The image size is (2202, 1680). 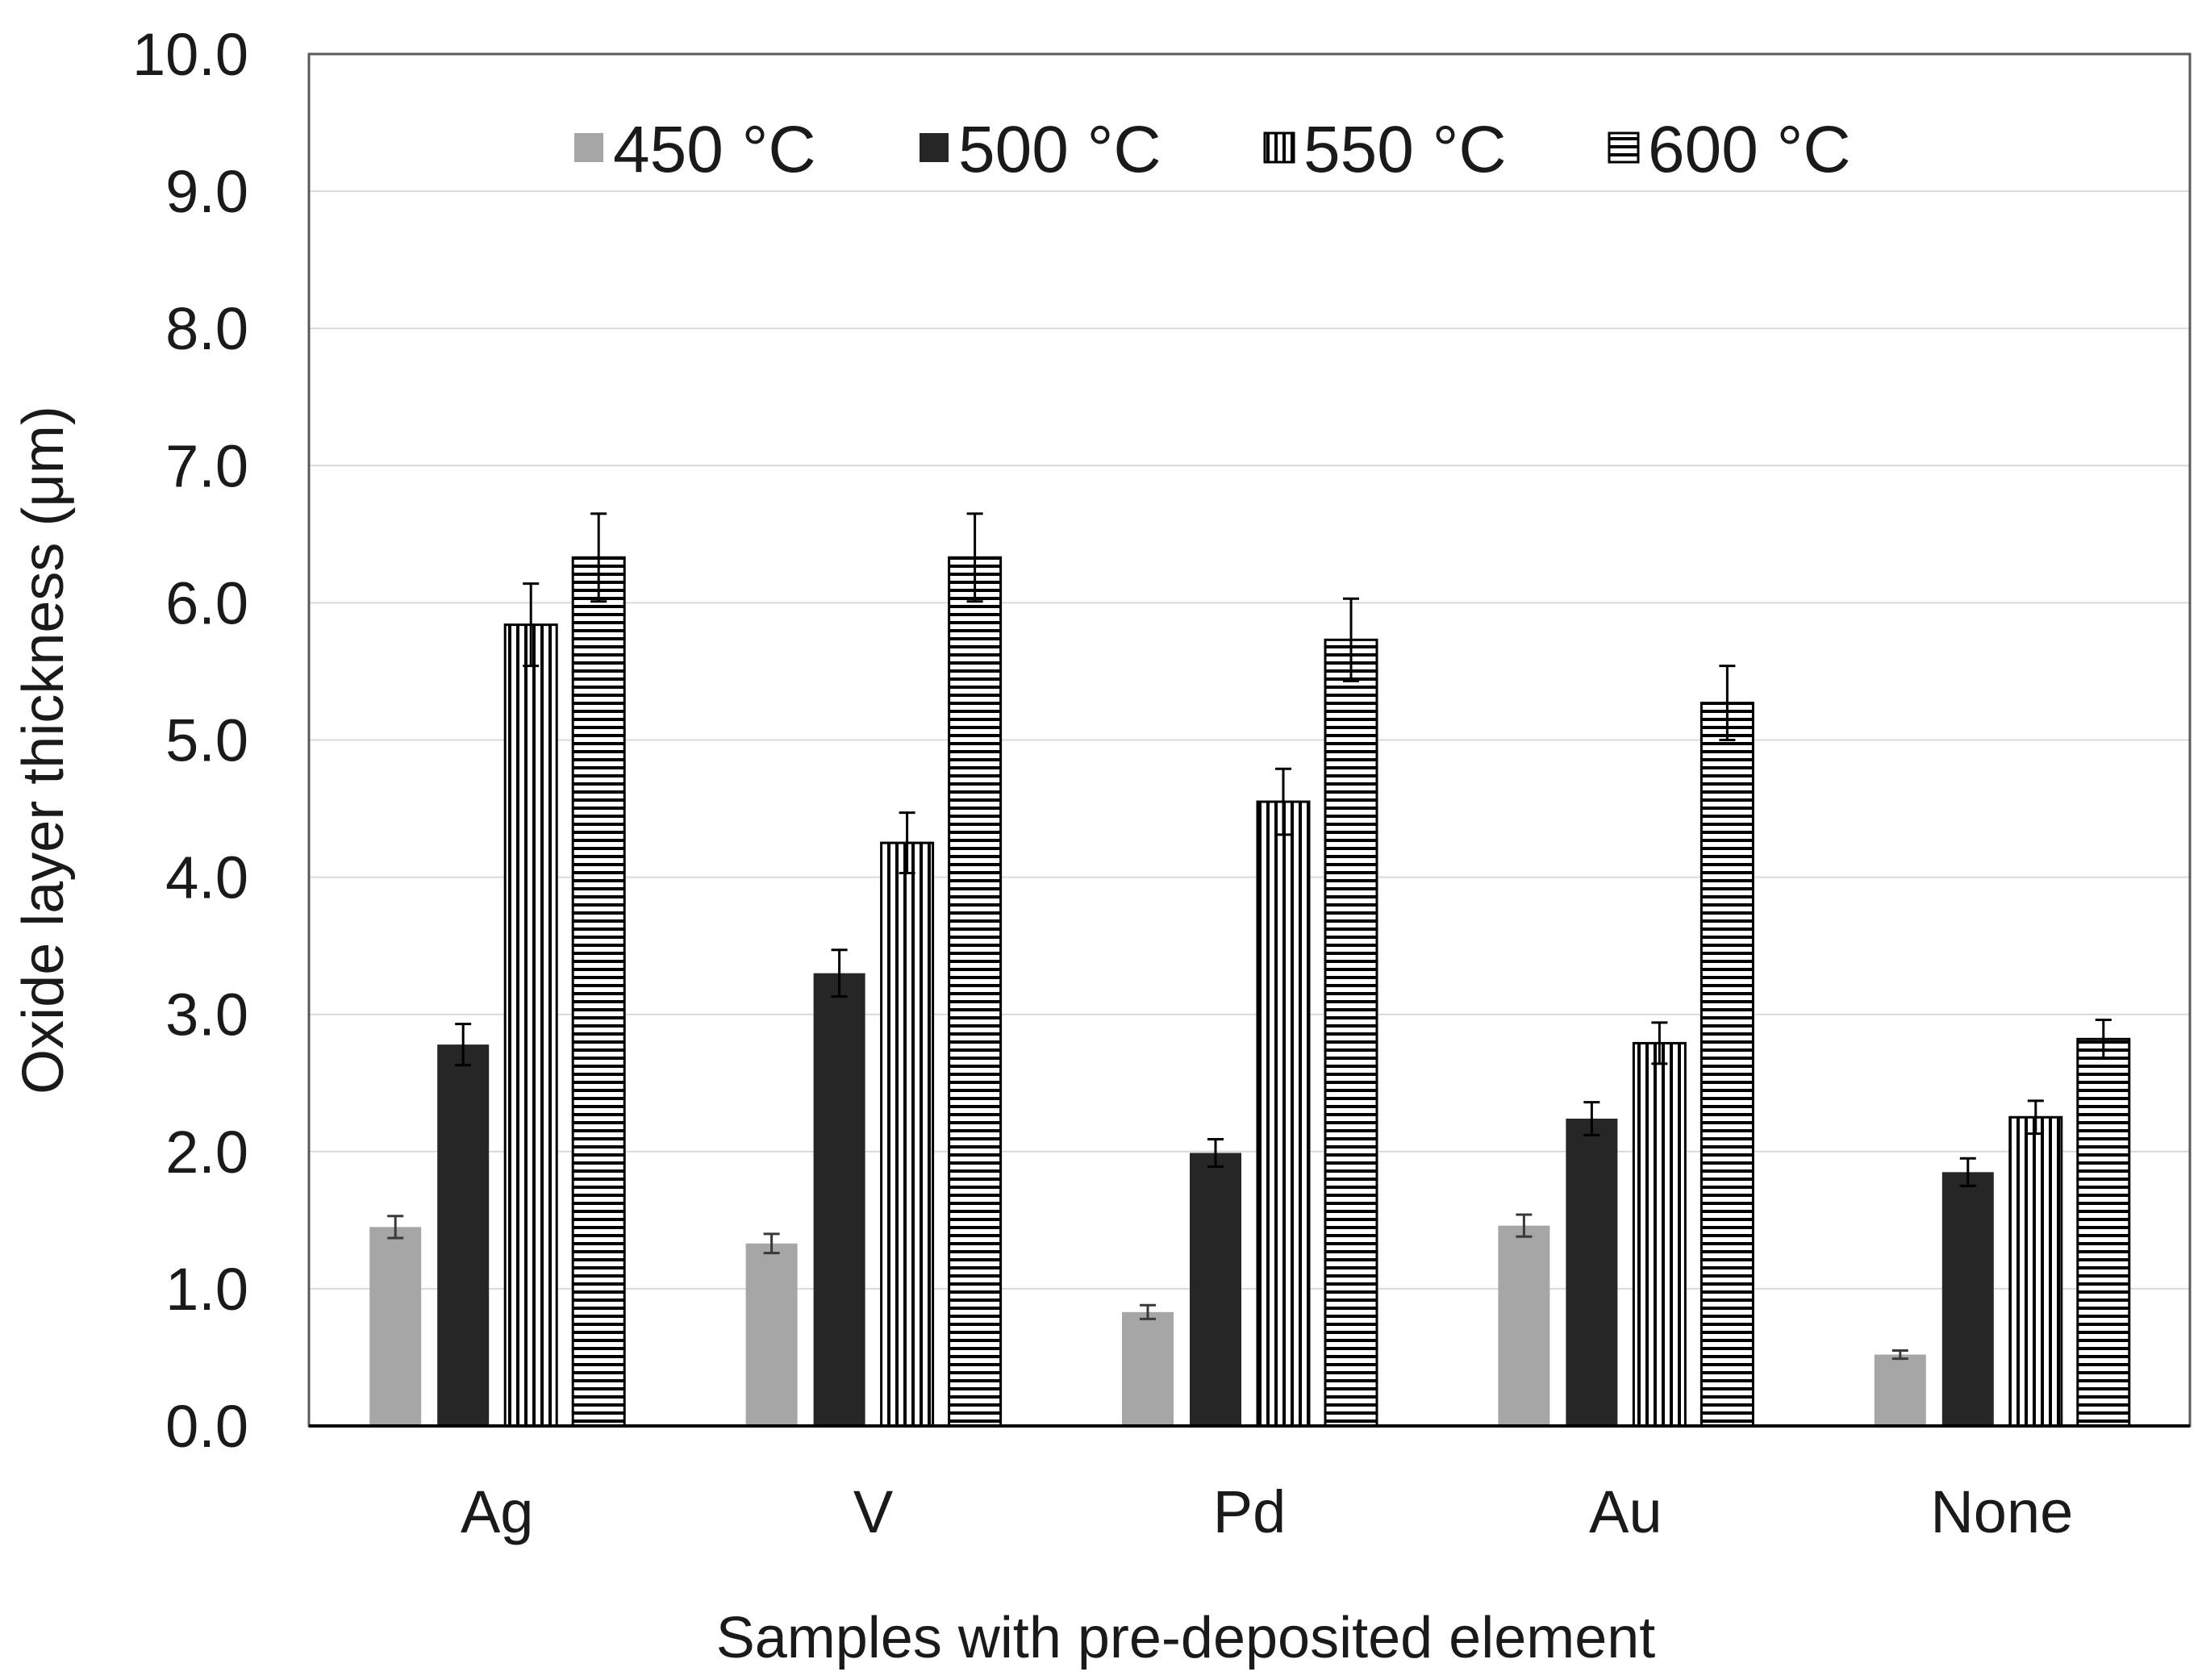 What do you see at coordinates (1625, 1511) in the screenshot?
I see `x-category-label: Au` at bounding box center [1625, 1511].